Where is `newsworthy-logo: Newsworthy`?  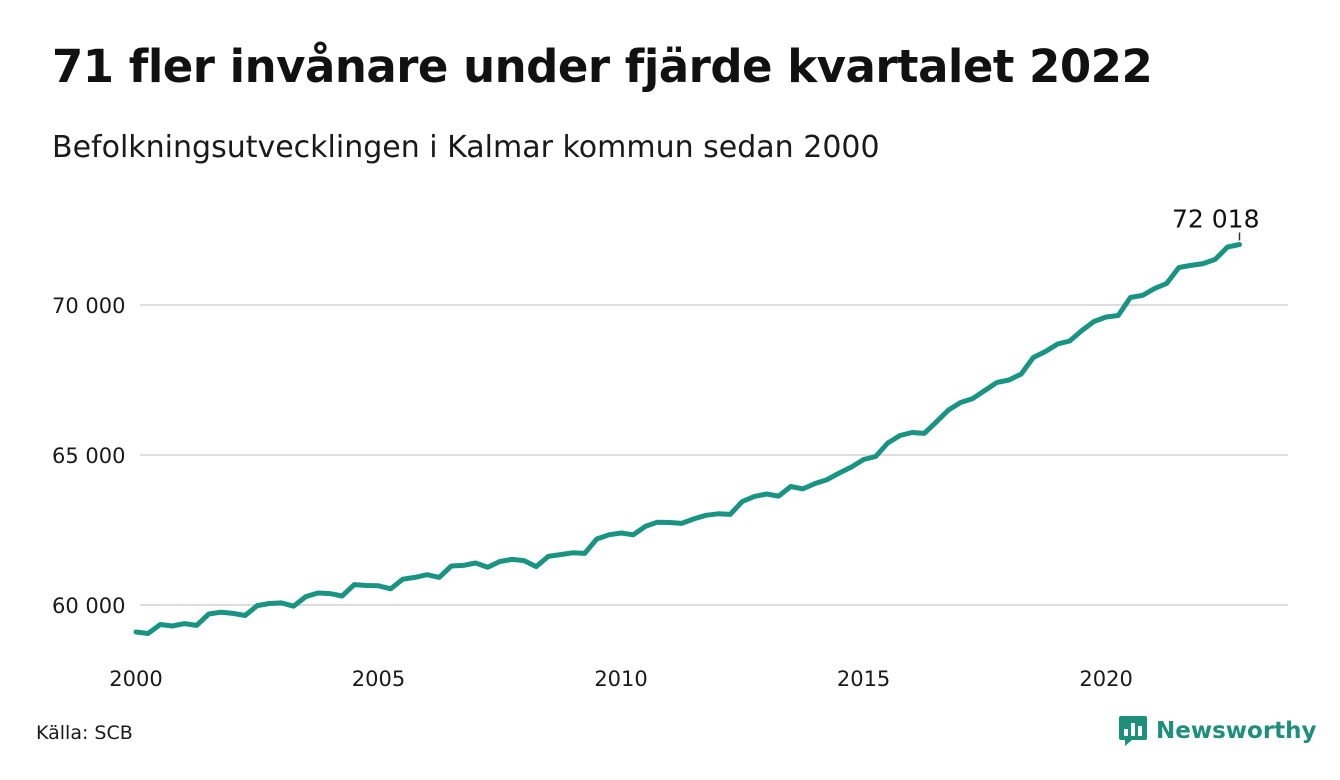
newsworthy-logo: Newsworthy is located at coordinates (1217, 731).